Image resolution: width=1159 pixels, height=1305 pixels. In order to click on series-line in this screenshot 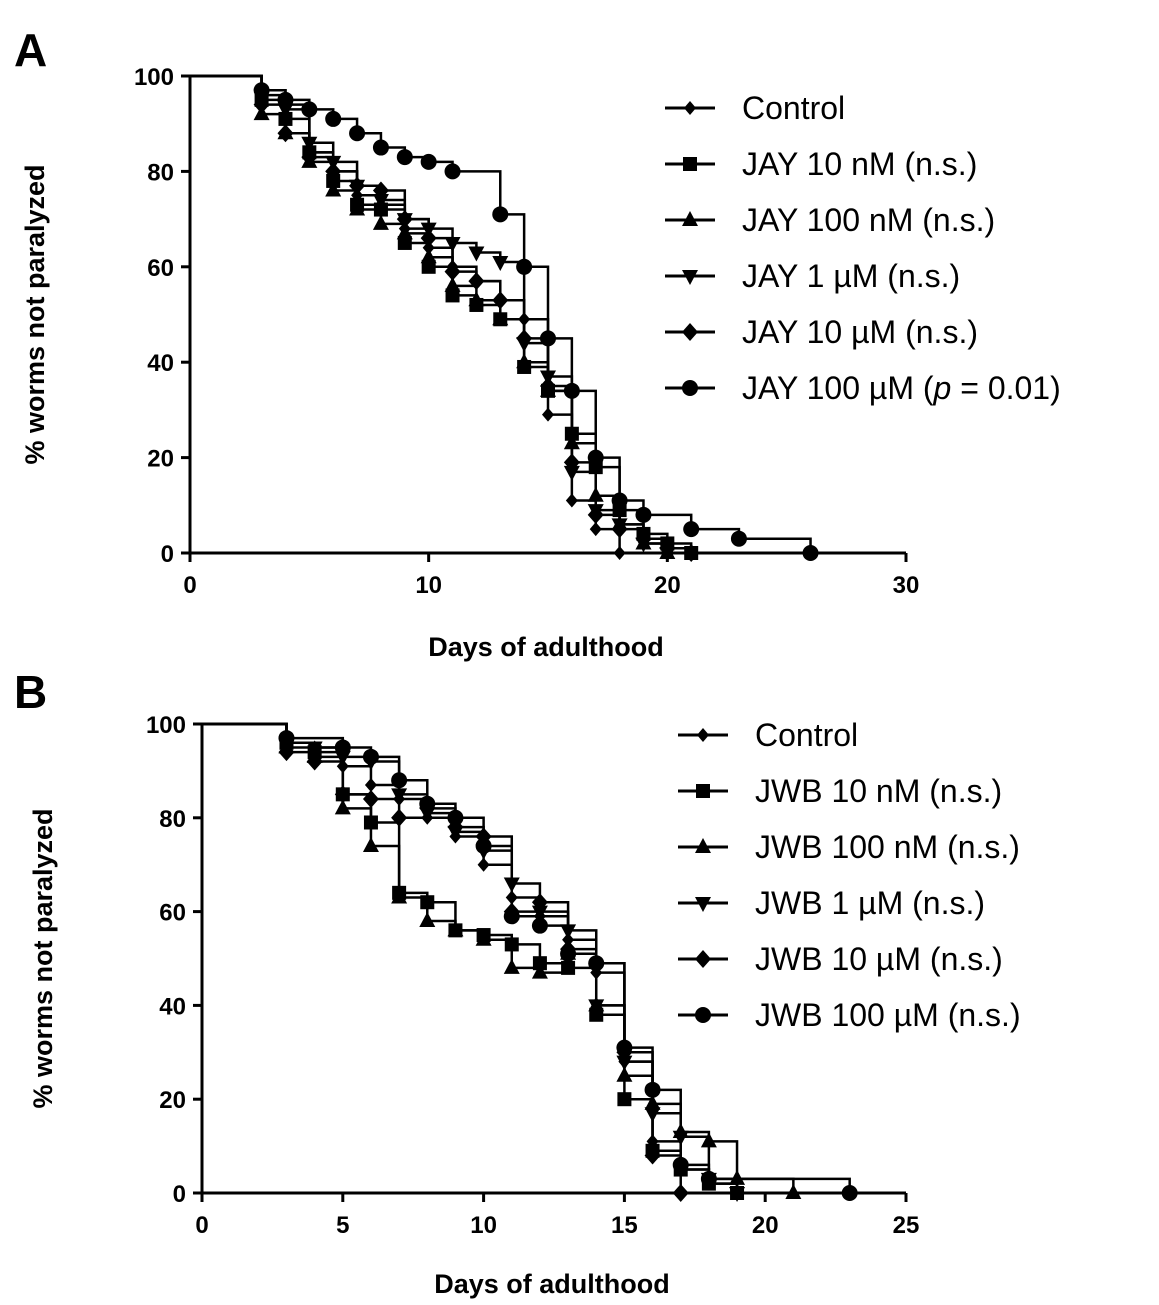, I will do `click(442, 957)`.